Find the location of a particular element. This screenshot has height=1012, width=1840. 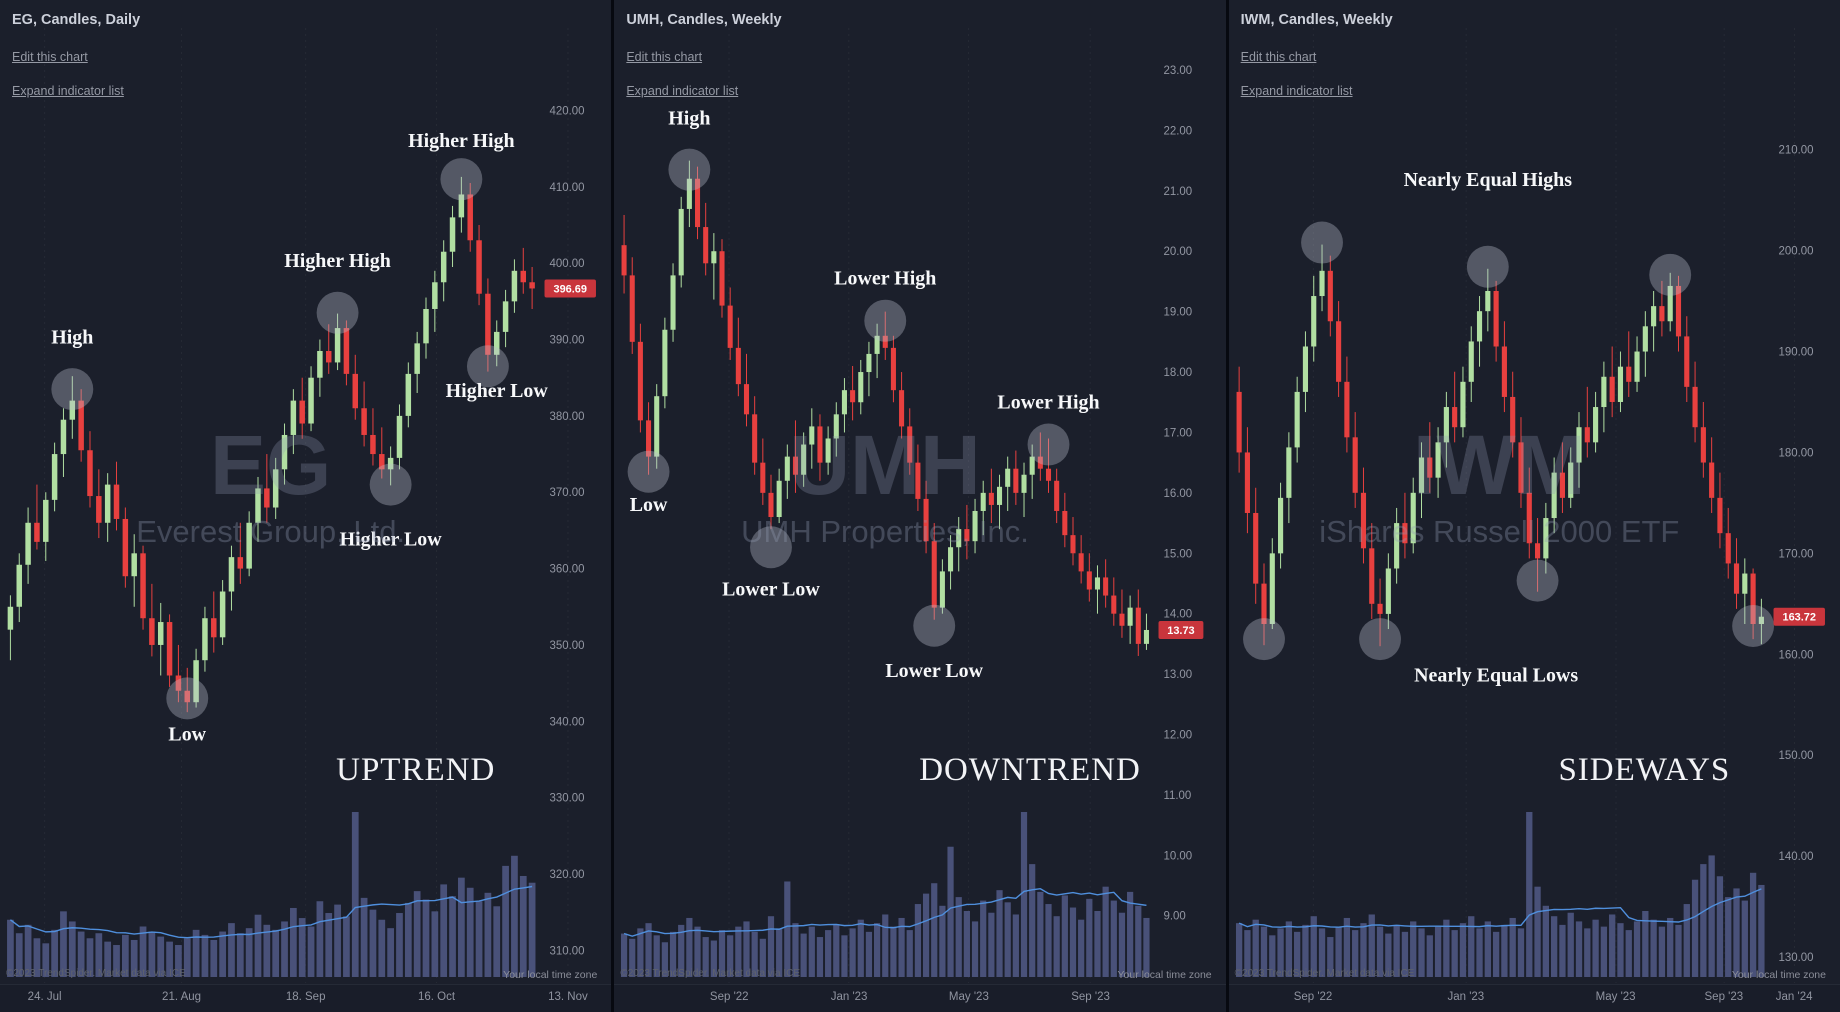

svg-text: 310.00 is located at coordinates (566, 951).